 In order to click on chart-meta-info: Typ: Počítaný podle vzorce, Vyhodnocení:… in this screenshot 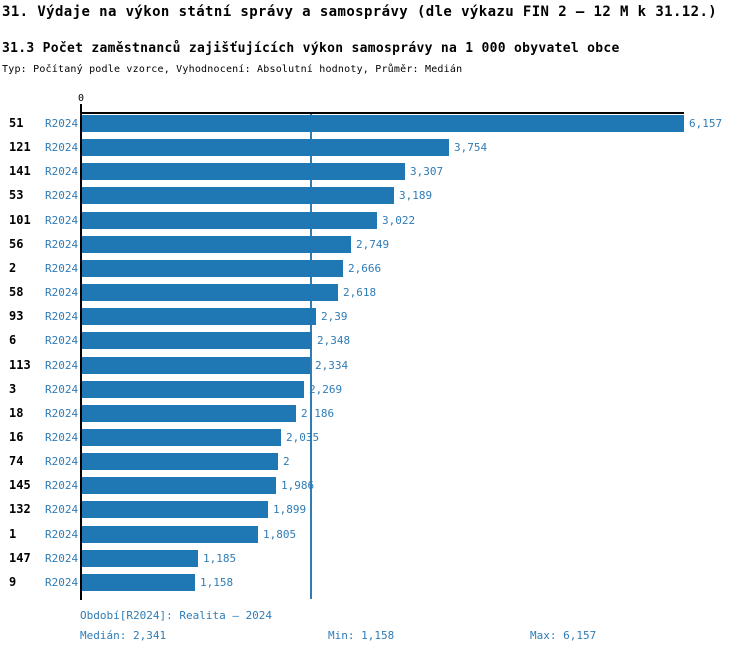, I will do `click(232, 69)`.